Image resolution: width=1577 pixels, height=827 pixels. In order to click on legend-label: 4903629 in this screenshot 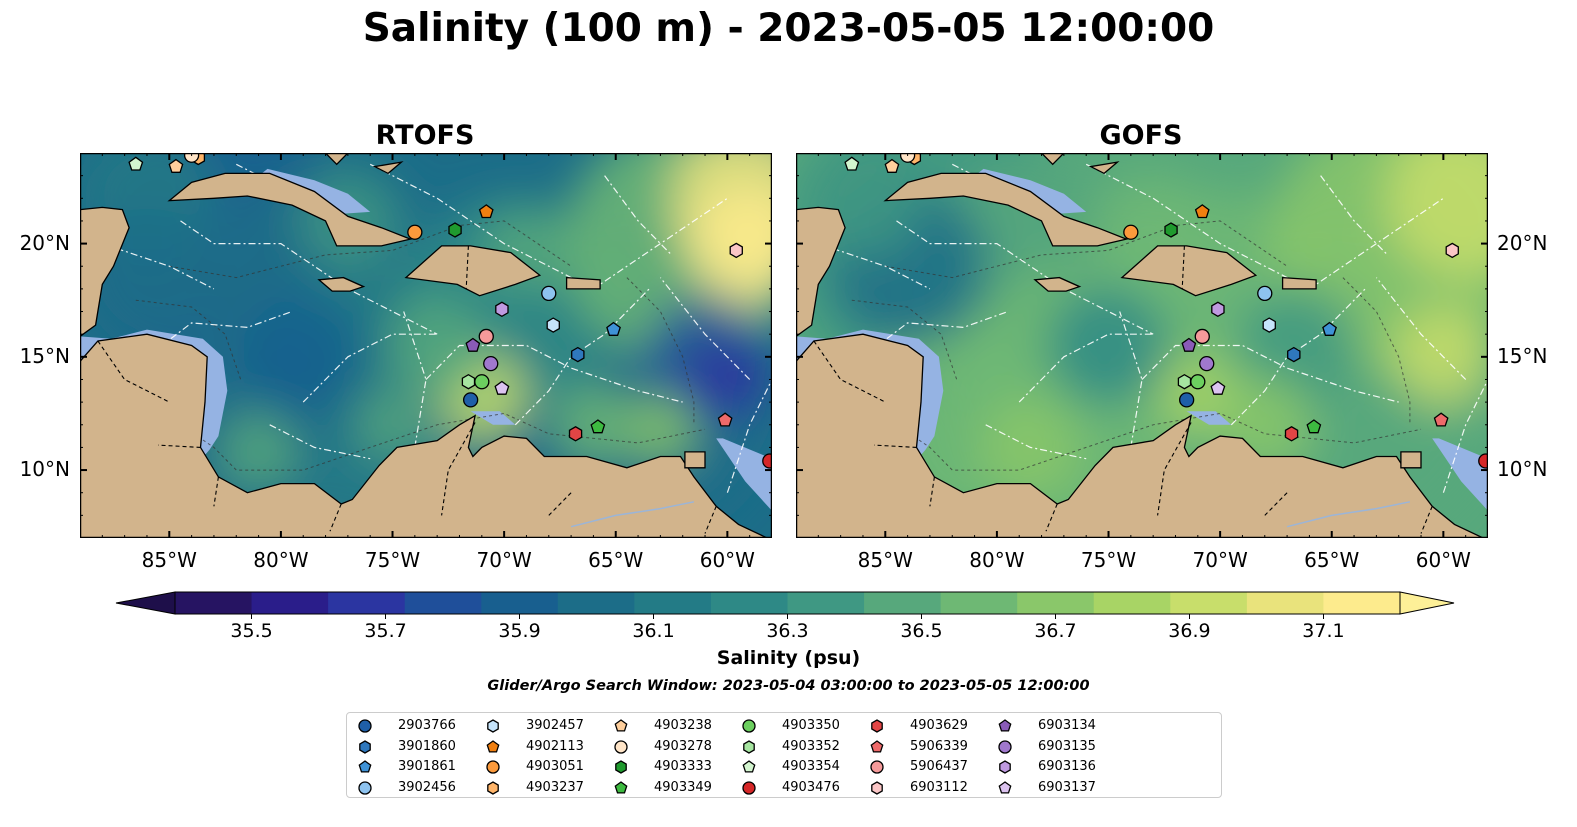, I will do `click(939, 725)`.